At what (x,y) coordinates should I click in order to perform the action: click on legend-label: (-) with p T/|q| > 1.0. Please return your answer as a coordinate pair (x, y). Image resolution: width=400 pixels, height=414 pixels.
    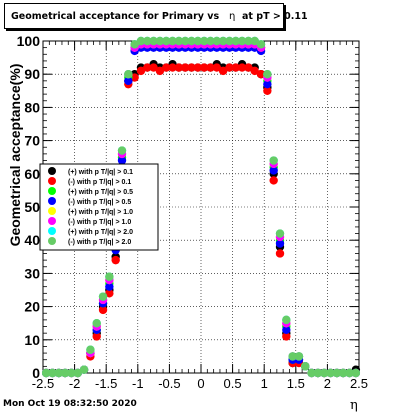
    Looking at the image, I should click on (99, 222).